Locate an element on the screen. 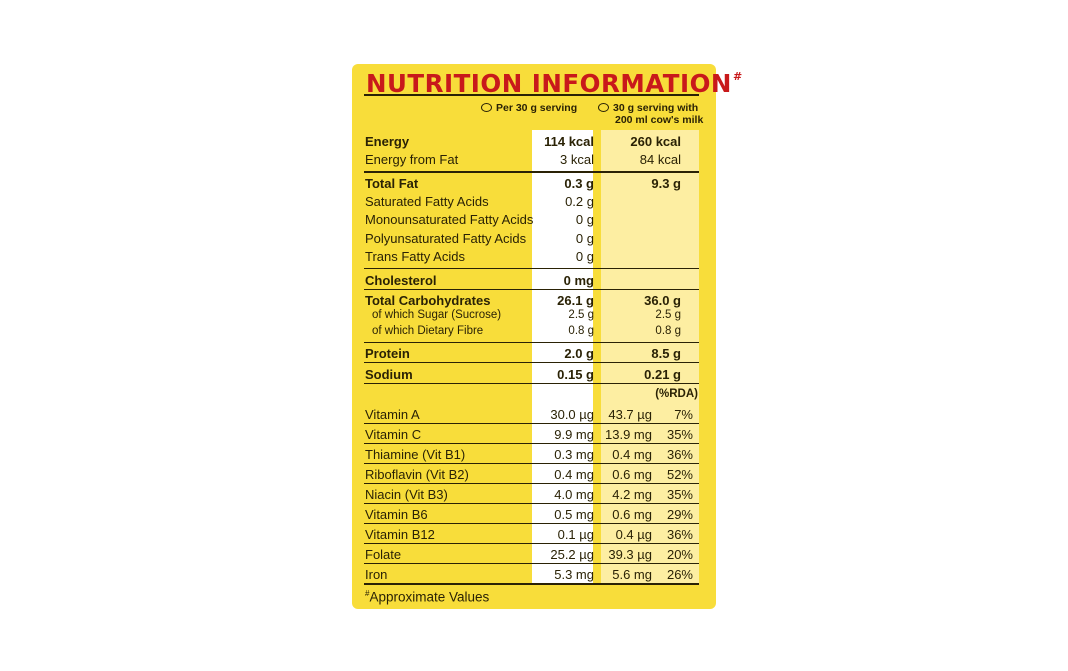  with-milk-value: 0.4 mg is located at coordinates (632, 454).